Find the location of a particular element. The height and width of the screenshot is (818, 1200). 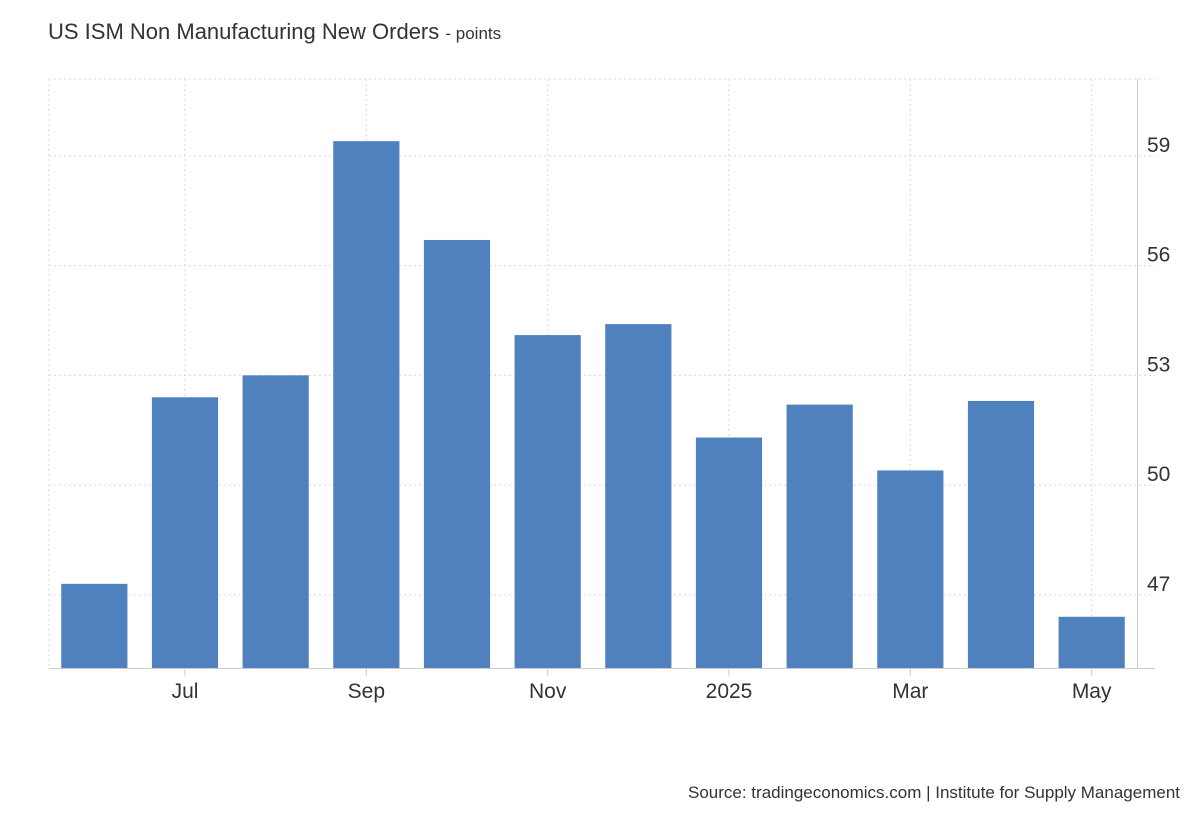

y-tick-label-50: 50 is located at coordinates (1158, 474).